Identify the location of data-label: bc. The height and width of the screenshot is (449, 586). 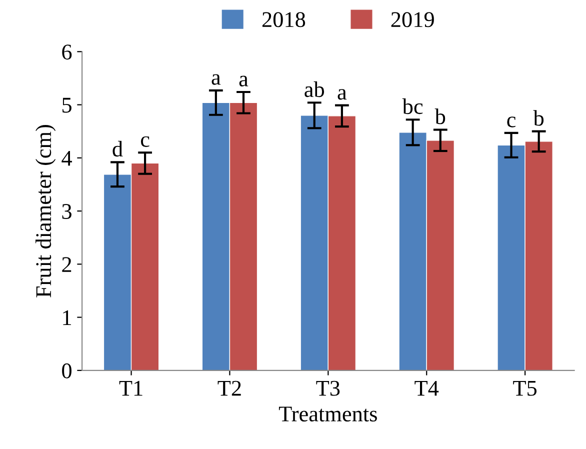
(412, 106).